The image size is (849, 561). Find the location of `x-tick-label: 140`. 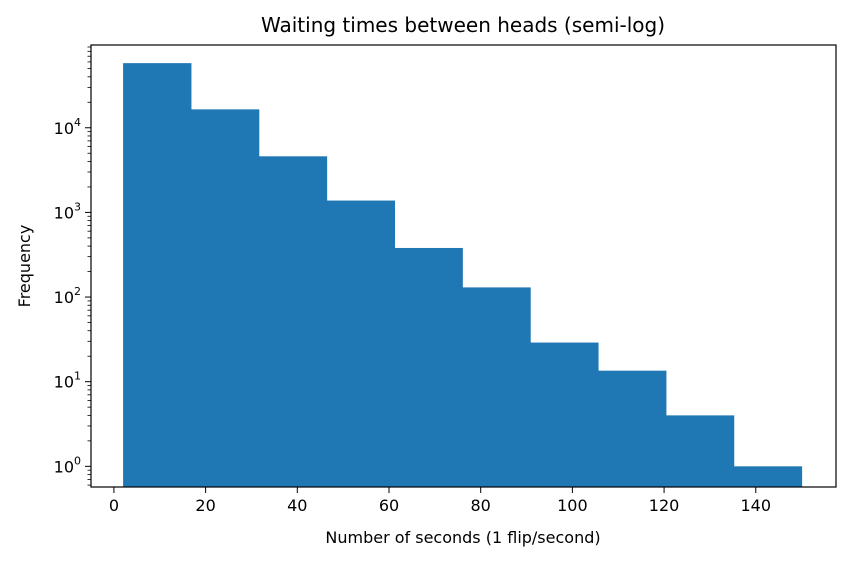

x-tick-label: 140 is located at coordinates (755, 505).